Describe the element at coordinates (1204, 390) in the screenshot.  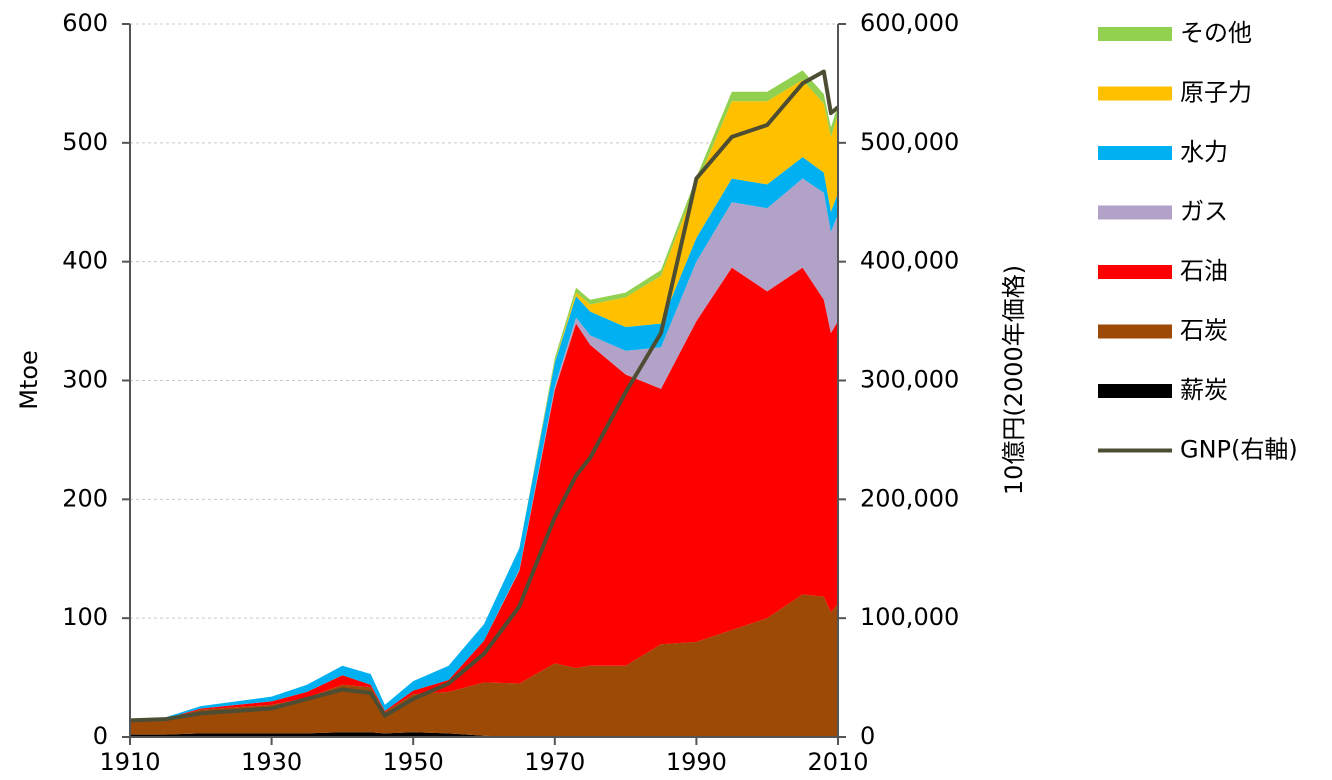
I see `legend-label: 薪炭` at that location.